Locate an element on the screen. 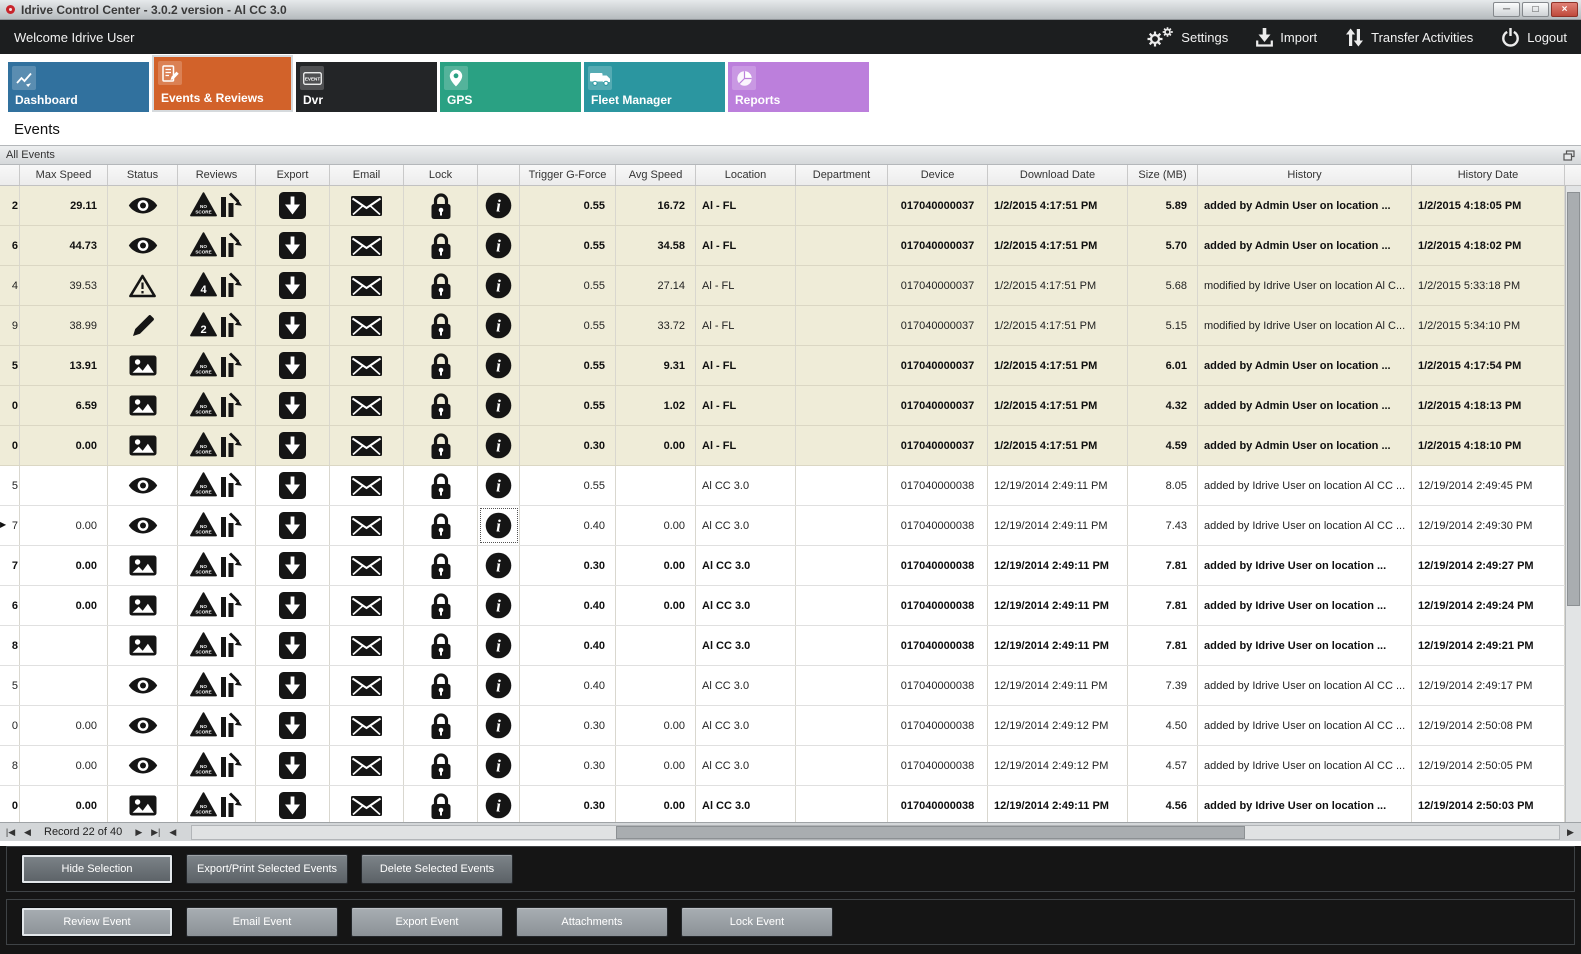 The height and width of the screenshot is (954, 1581). export-print-selected-events-button: Export/Print Selected Events is located at coordinates (267, 869).